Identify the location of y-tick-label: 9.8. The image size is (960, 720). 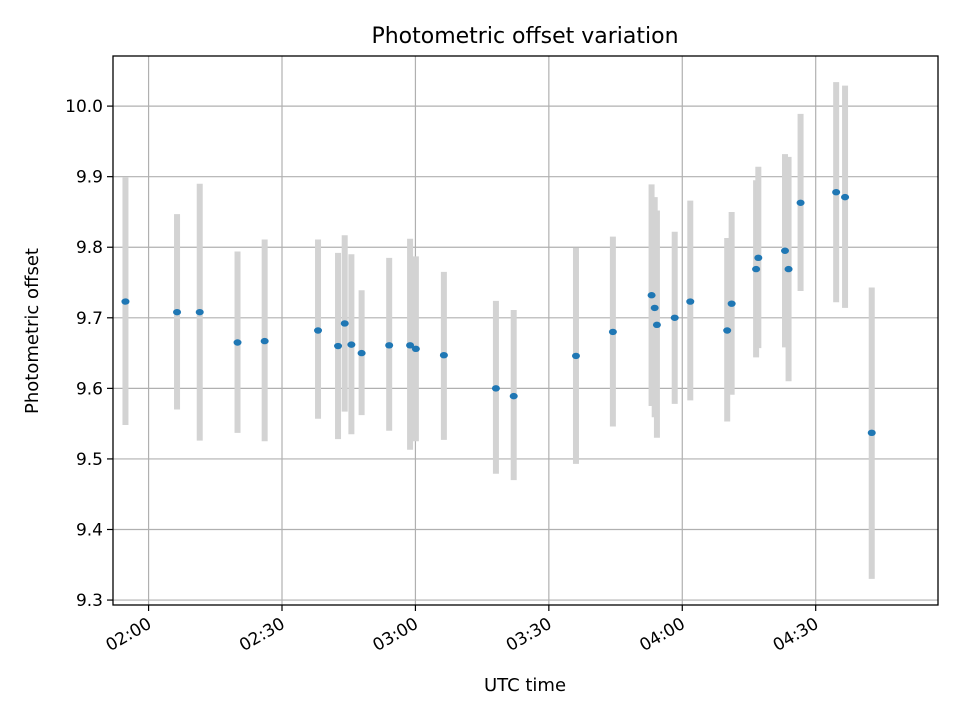
(89, 248).